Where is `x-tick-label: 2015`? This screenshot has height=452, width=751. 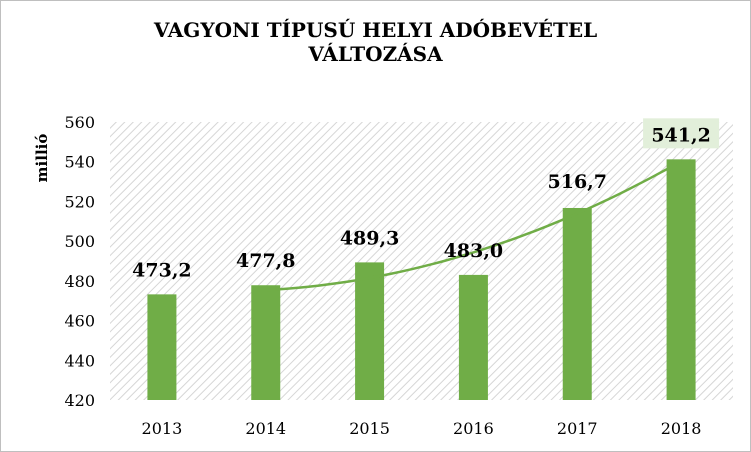 x-tick-label: 2015 is located at coordinates (369, 428).